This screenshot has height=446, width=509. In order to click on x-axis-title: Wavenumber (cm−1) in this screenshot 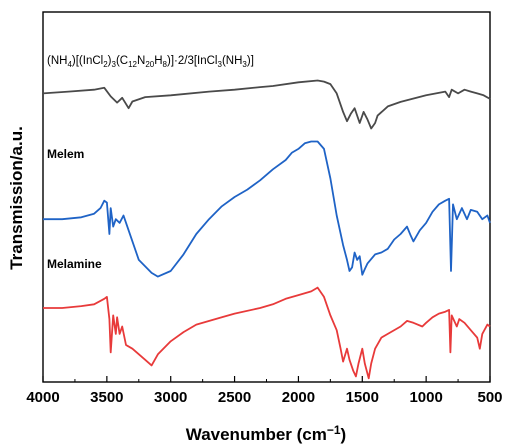, I will do `click(266, 433)`.